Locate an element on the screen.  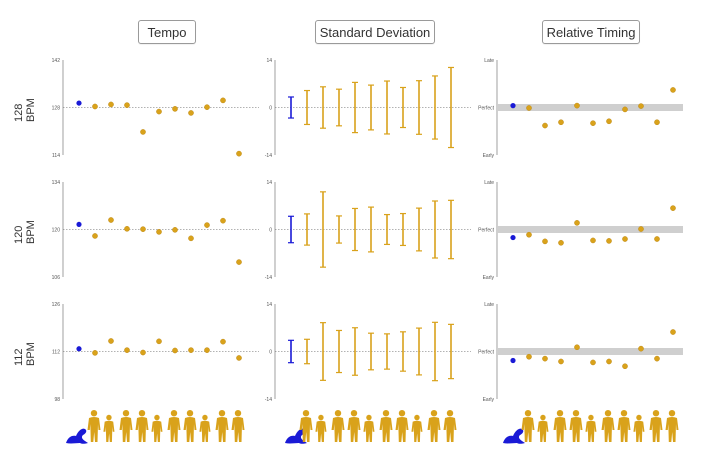
panel-rel-128: Late Perfect Early is located at coordinates (580, 108).